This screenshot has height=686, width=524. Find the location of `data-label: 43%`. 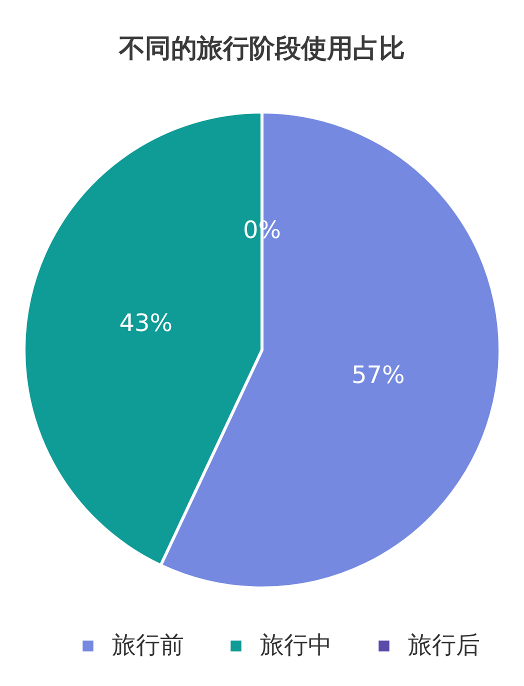

data-label: 43% is located at coordinates (146, 323).